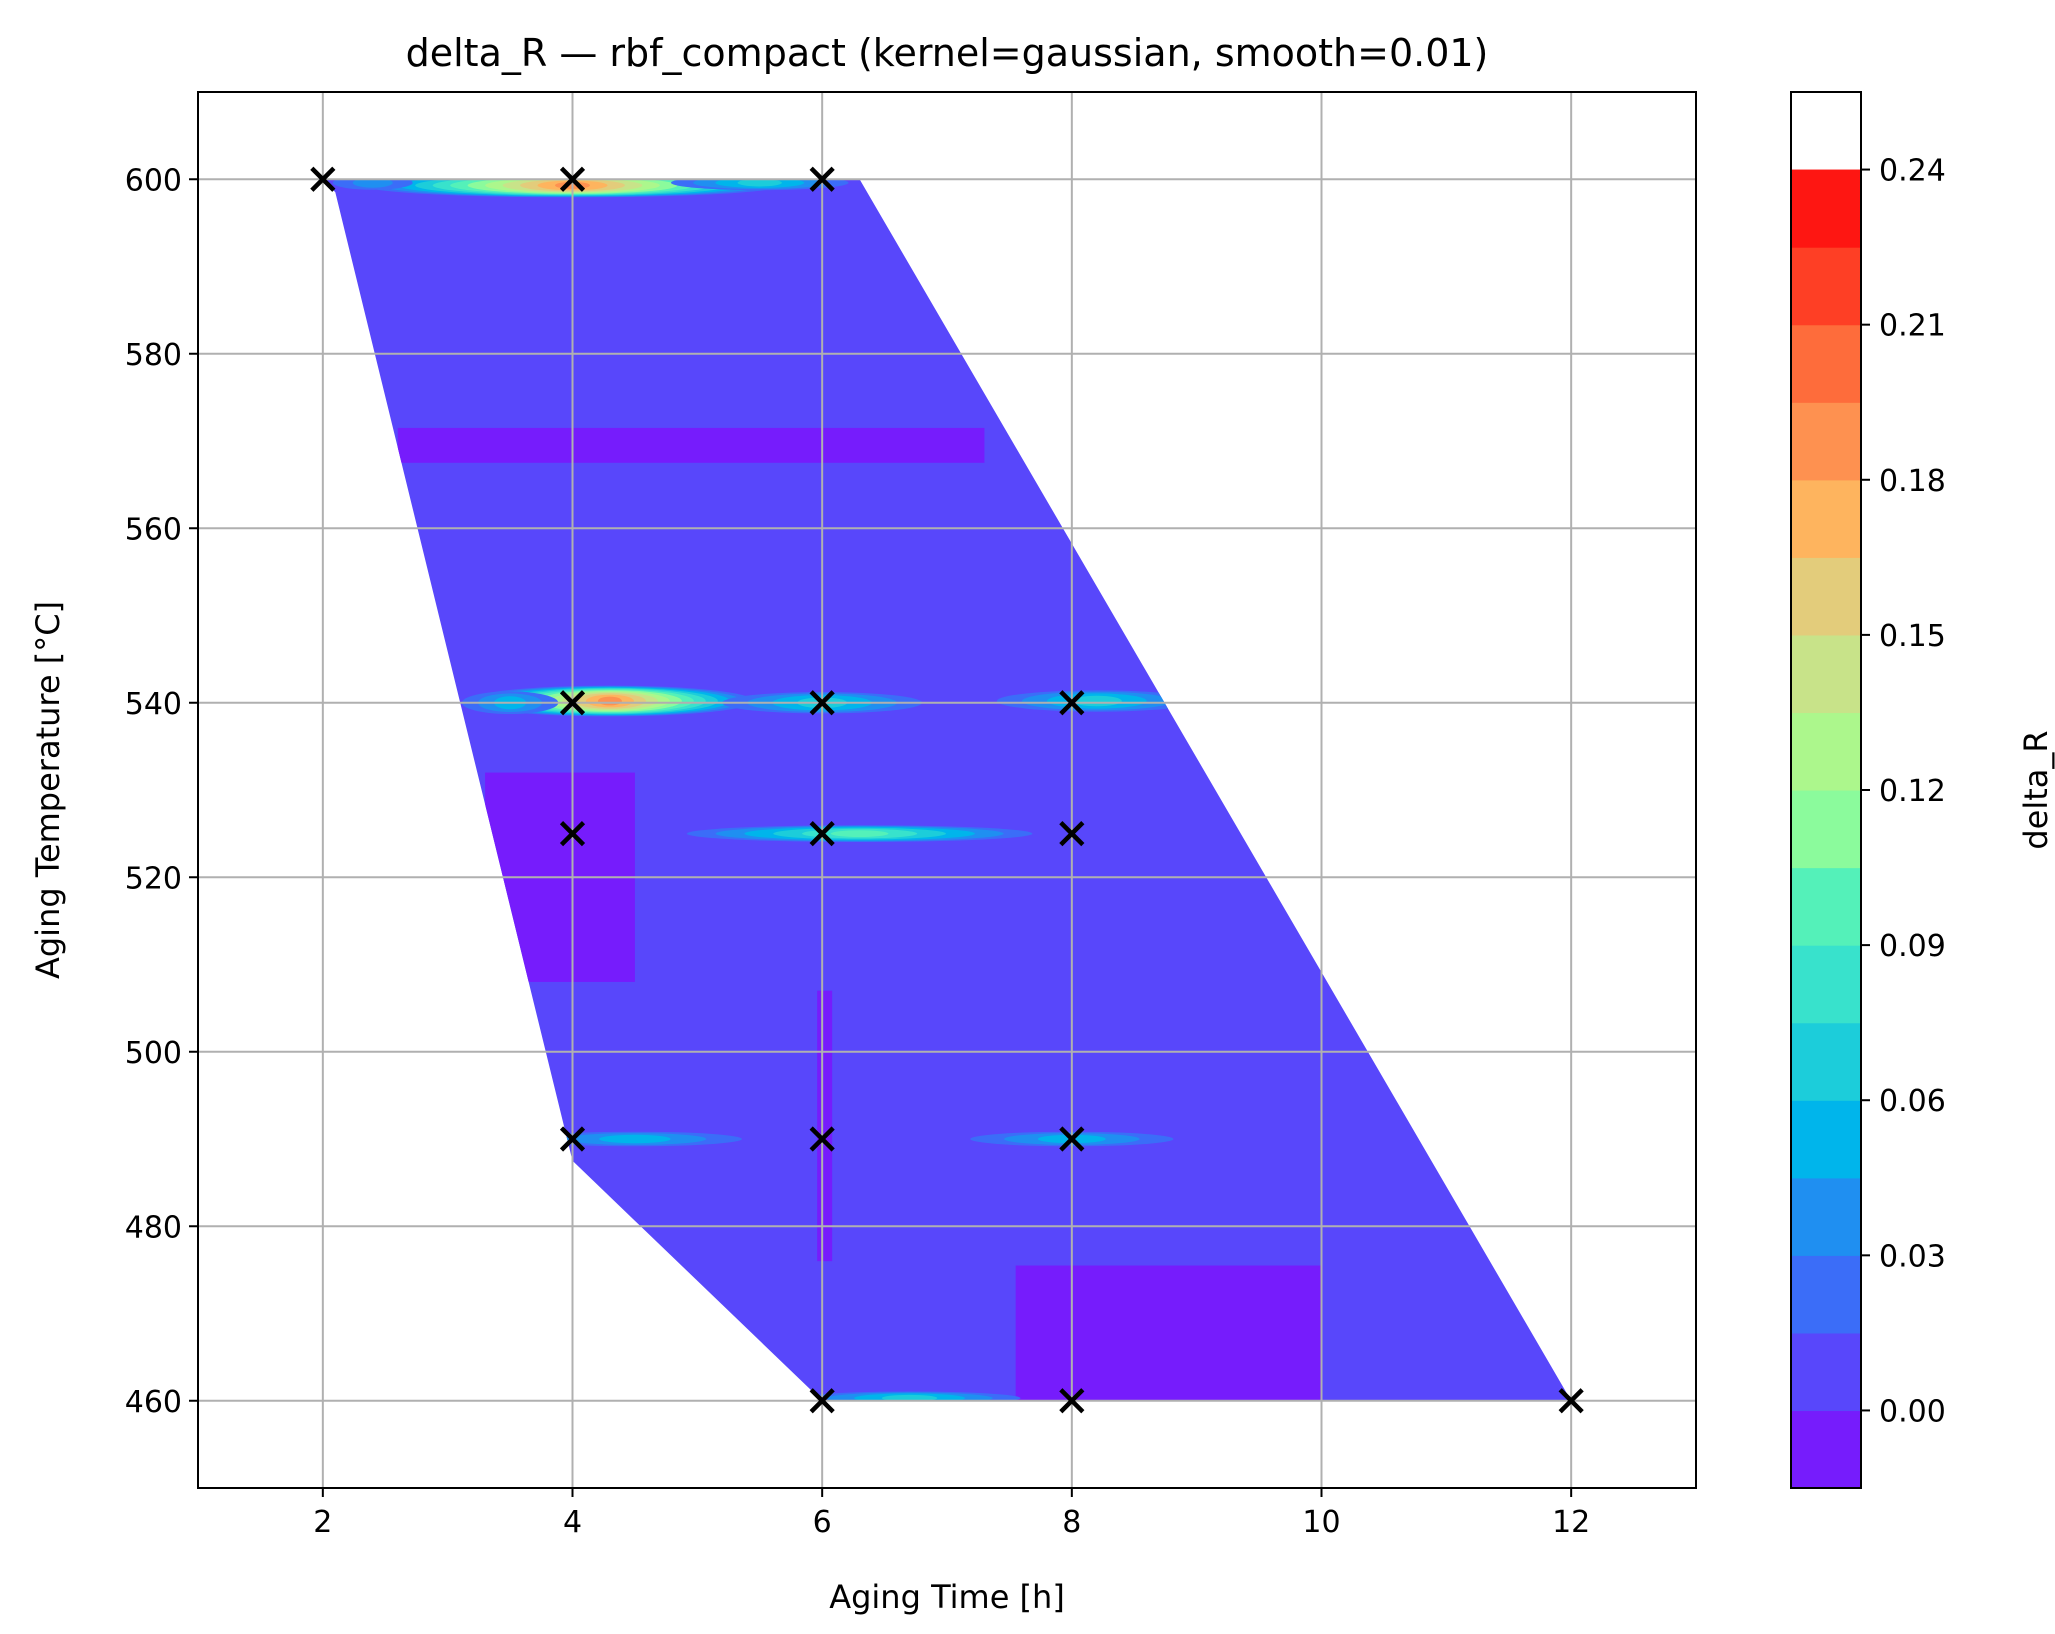 The width and height of the screenshot is (2055, 1634). What do you see at coordinates (1868, 790) in the screenshot?
I see `colorbar: 0.00 0.03 0.06 0.09 0.12 0.15 0.18 0.21 0.24` at bounding box center [1868, 790].